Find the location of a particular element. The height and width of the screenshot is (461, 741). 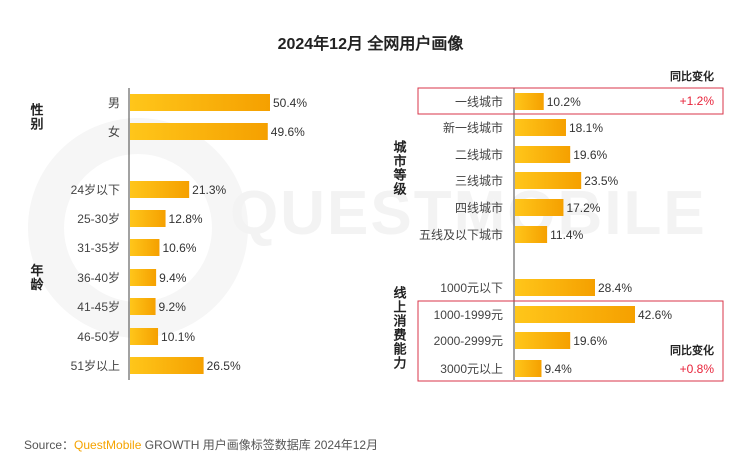

group-label-char: 等 is located at coordinates (399, 175).